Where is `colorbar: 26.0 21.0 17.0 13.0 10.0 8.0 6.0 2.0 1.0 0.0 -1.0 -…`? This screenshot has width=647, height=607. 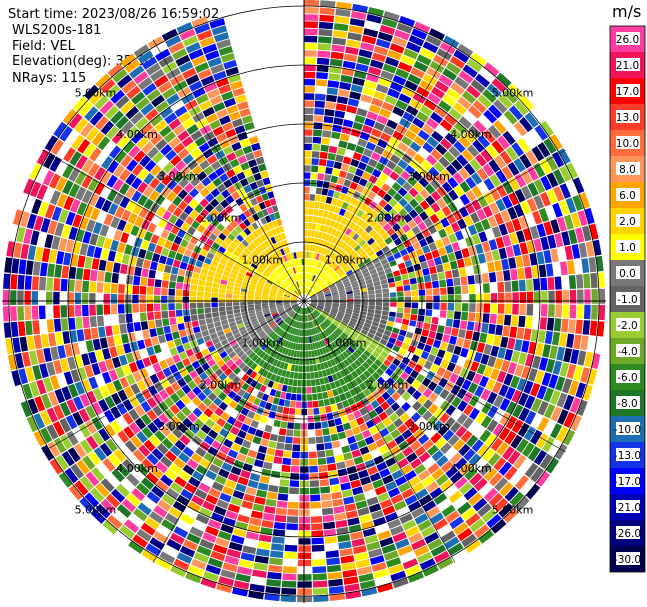
colorbar: 26.0 21.0 17.0 13.0 10.0 8.0 6.0 2.0 1.0 0.0 -1.0 -… is located at coordinates (627, 299).